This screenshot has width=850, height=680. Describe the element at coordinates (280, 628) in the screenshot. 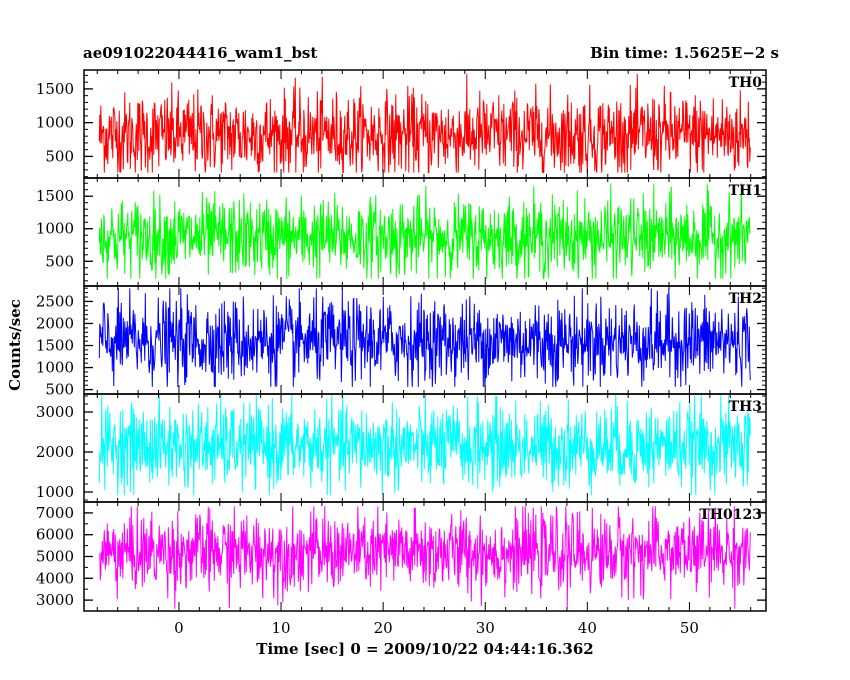

I see `x-tick-label: 10` at that location.